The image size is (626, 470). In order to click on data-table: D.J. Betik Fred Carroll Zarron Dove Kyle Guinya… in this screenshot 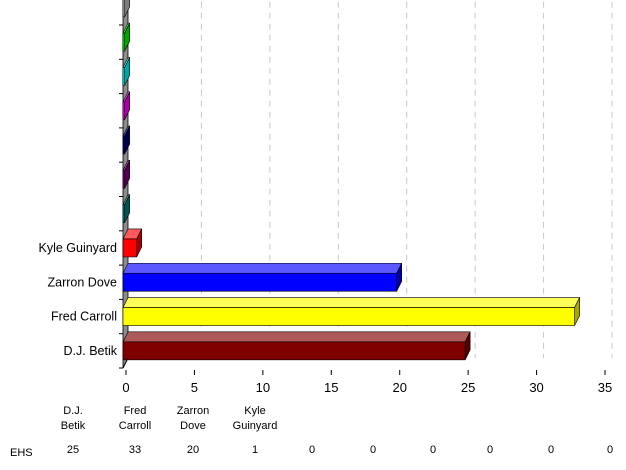, I will do `click(311, 432)`.